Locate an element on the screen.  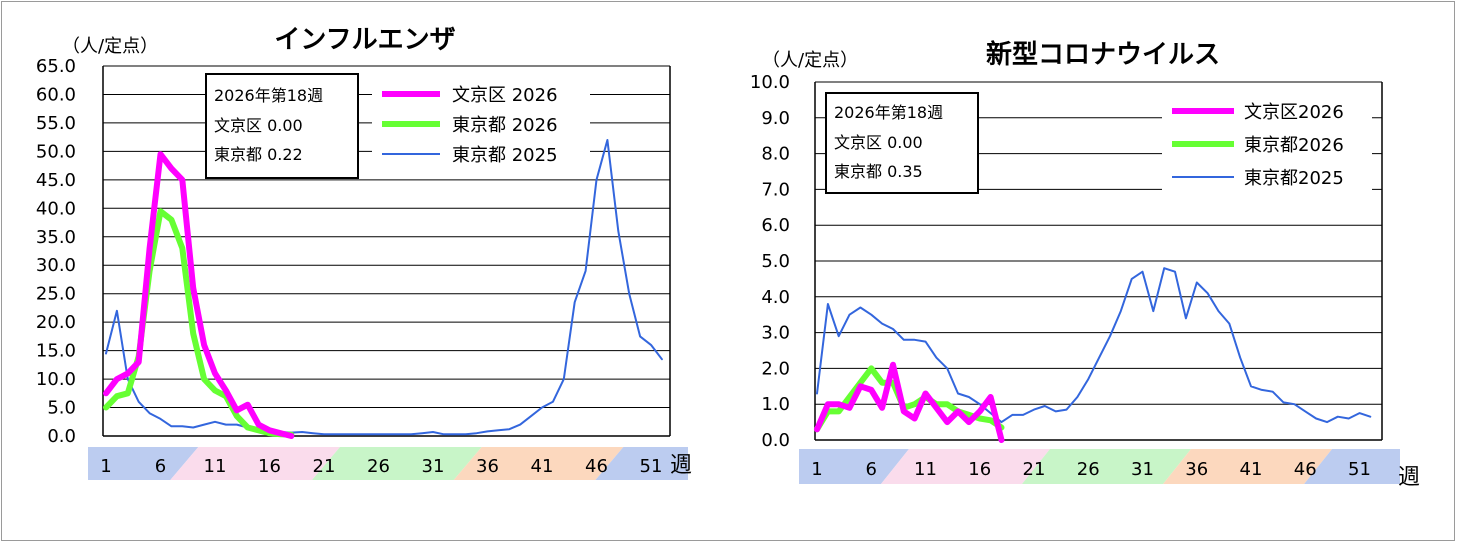
y-tick-label: 65.0 is located at coordinates (56, 66).